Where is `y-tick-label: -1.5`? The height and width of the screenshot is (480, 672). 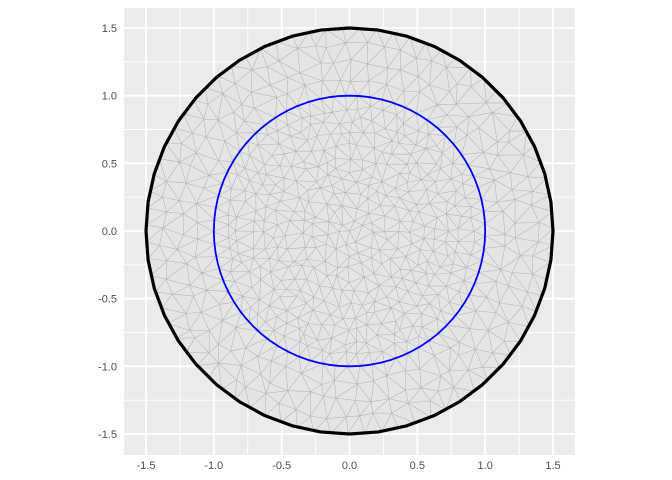
y-tick-label: -1.5 is located at coordinates (107, 435).